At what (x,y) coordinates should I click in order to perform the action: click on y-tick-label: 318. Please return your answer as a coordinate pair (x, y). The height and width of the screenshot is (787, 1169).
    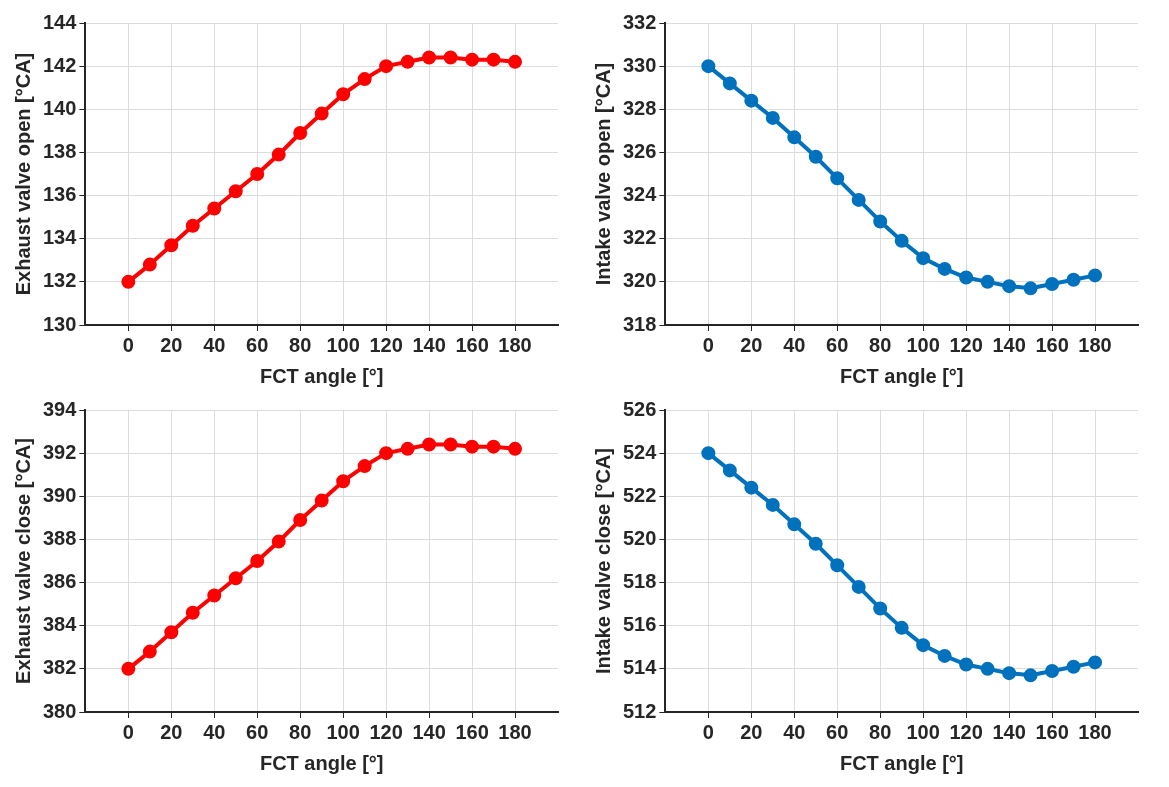
    Looking at the image, I should click on (639, 323).